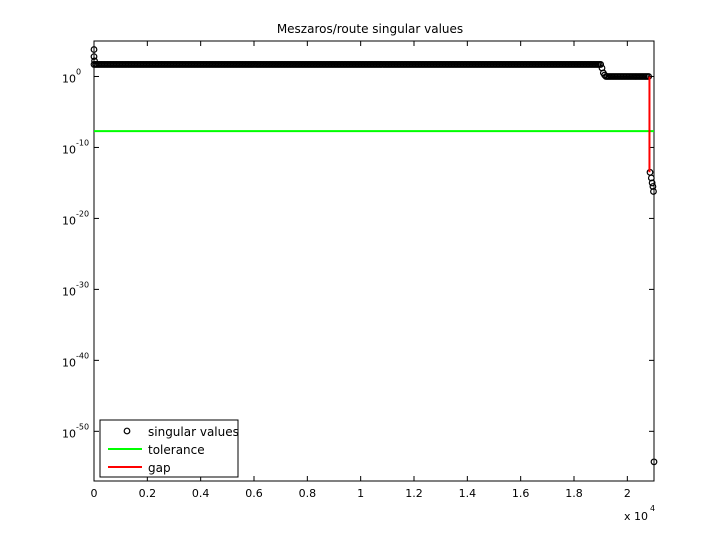 Image resolution: width=720 pixels, height=540 pixels. I want to click on x-multiplier-label: x 10 4, so click(639, 513).